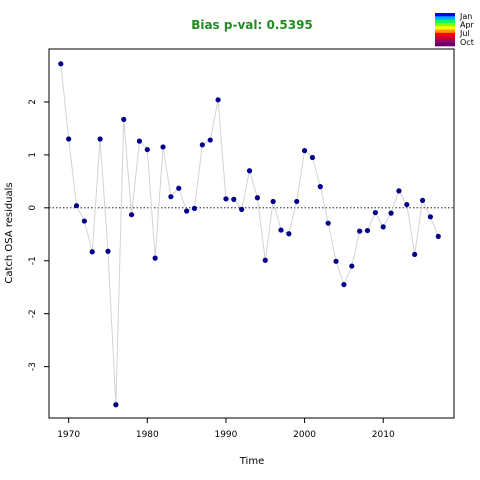  Describe the element at coordinates (33, 208) in the screenshot. I see `y-tick-label: 0` at that location.